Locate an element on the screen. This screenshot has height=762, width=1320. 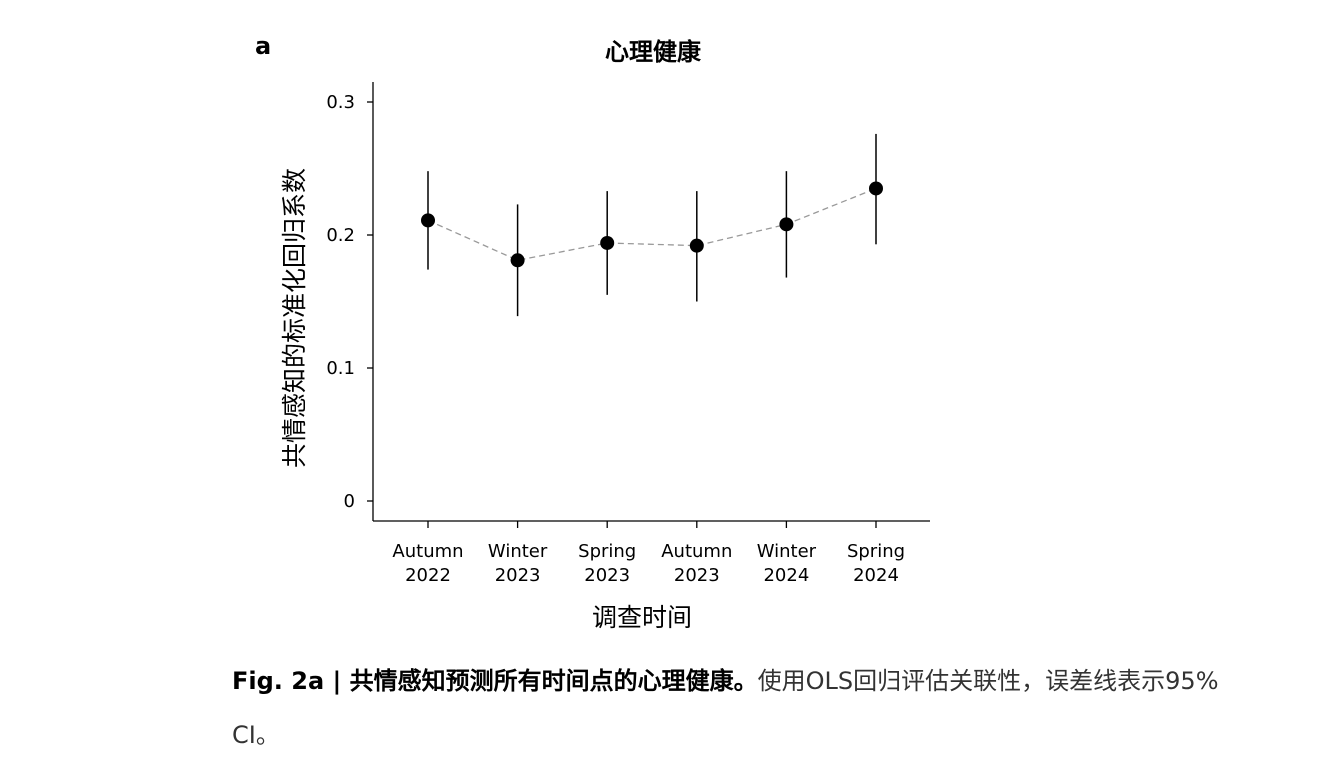
x-tick-label-line: 2022 is located at coordinates (428, 575).